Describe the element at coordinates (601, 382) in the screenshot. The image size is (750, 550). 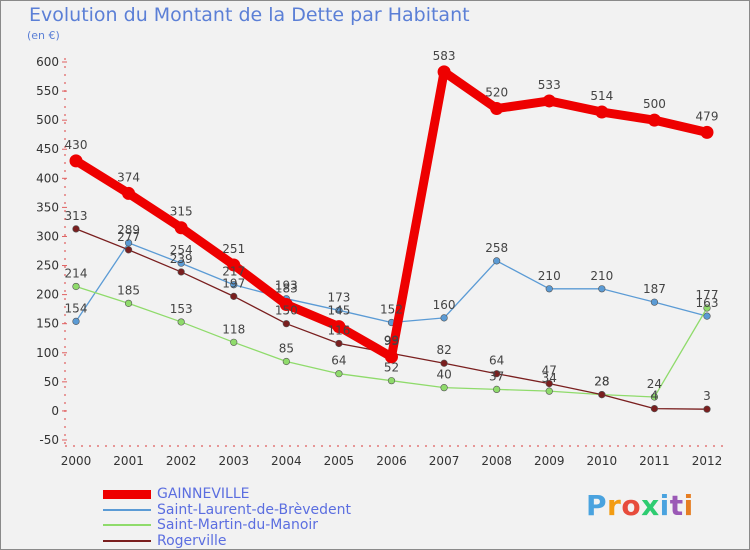
I see `data-label: 28` at that location.